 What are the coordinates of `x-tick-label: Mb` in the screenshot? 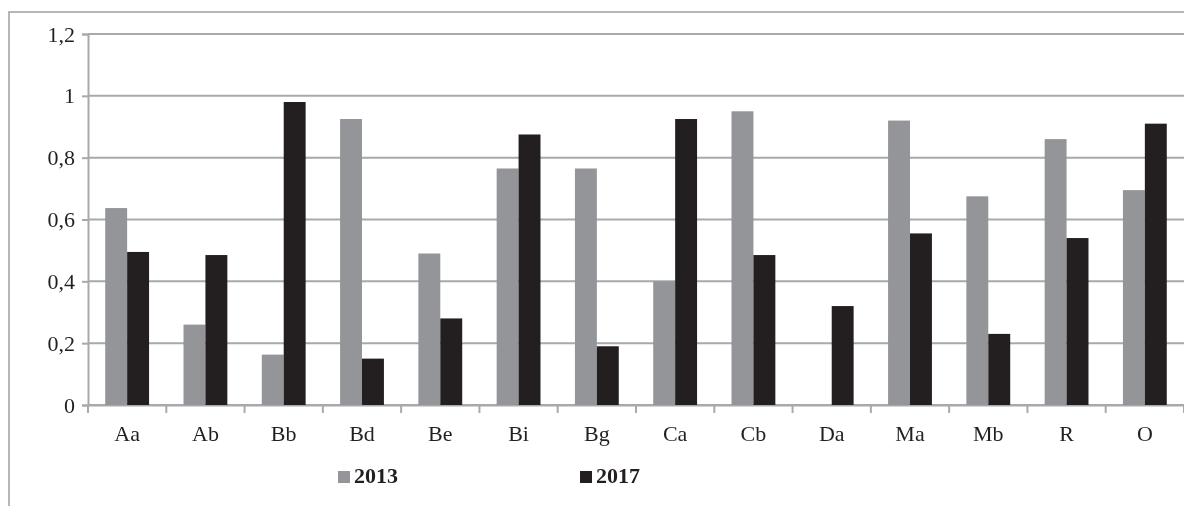 It's located at (988, 433).